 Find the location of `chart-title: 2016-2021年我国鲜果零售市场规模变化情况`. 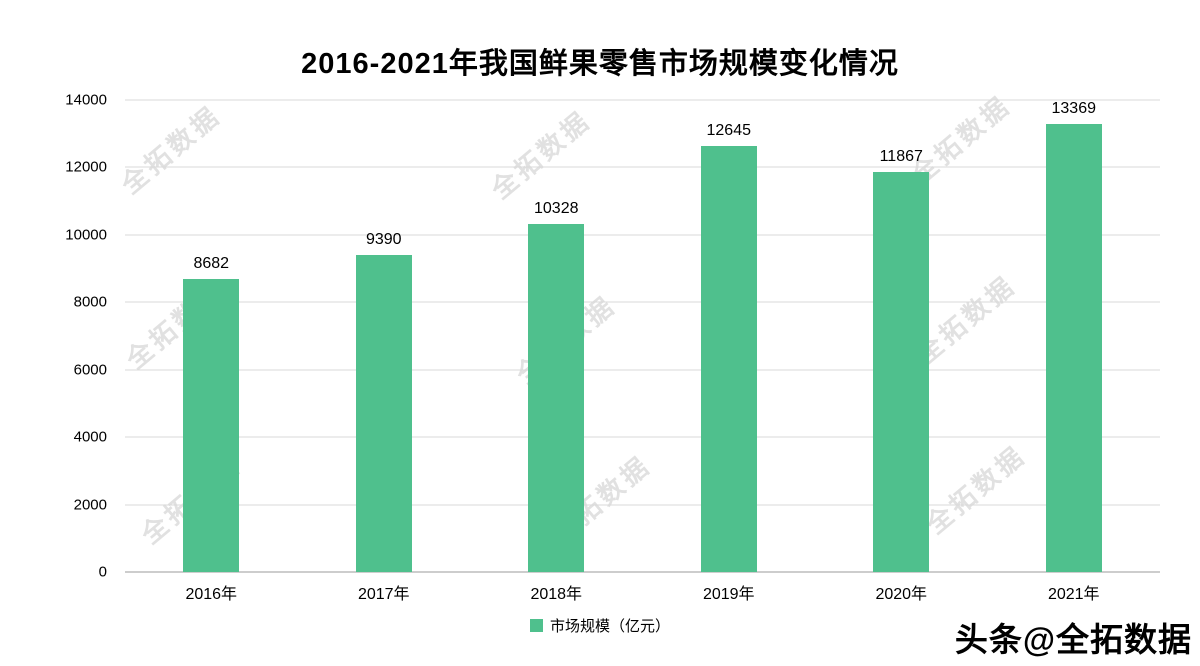

chart-title: 2016-2021年我国鲜果零售市场规模变化情况 is located at coordinates (600, 64).